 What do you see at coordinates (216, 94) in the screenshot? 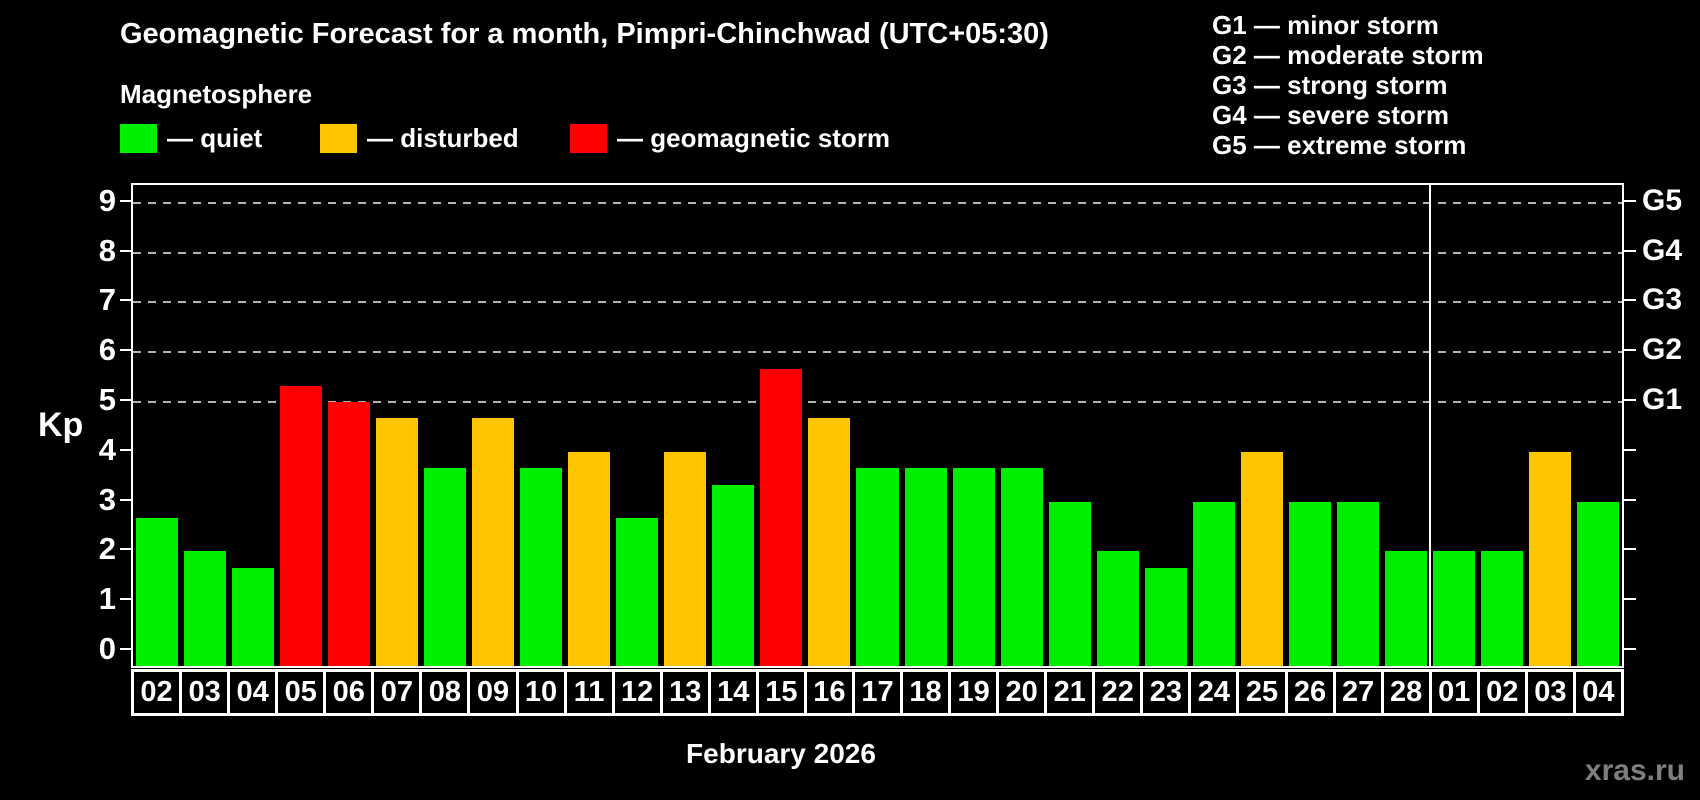
I see `magnetosphere-label: Magnetosphere` at bounding box center [216, 94].